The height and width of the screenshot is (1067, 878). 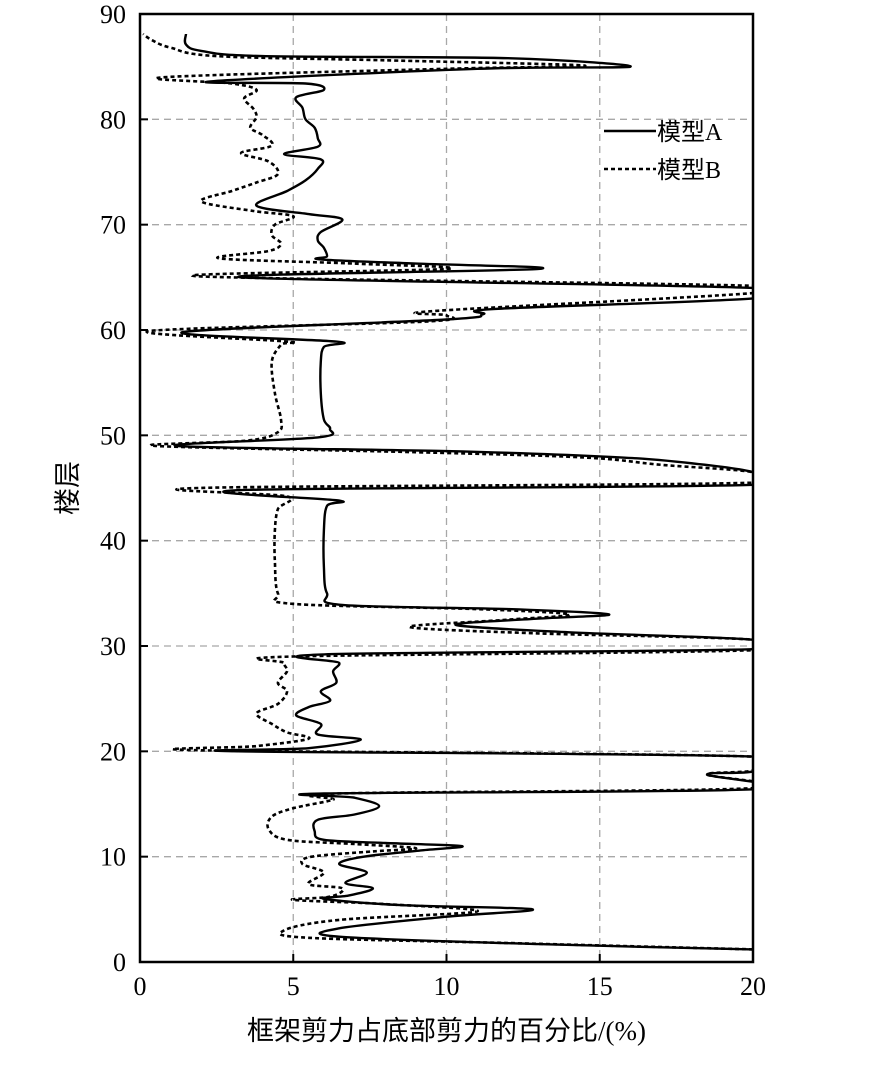 I want to click on y-axis-title: 楼层, so click(x=68, y=488).